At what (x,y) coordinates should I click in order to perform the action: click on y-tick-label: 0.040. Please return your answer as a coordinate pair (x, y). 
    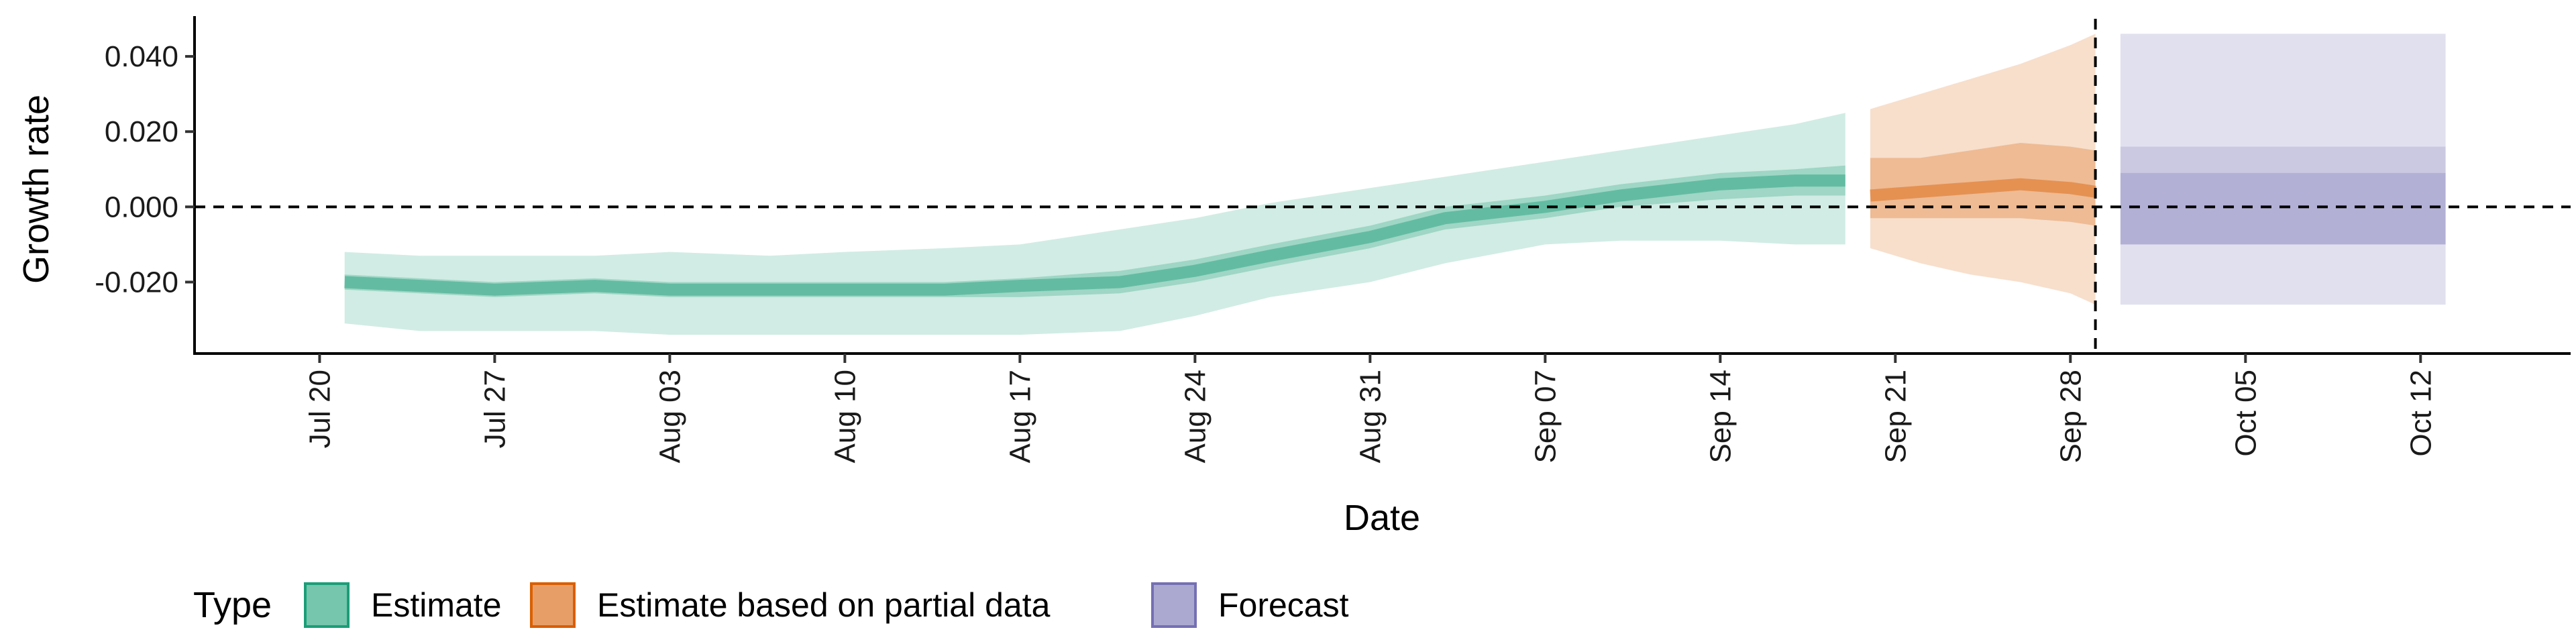
    Looking at the image, I should click on (141, 56).